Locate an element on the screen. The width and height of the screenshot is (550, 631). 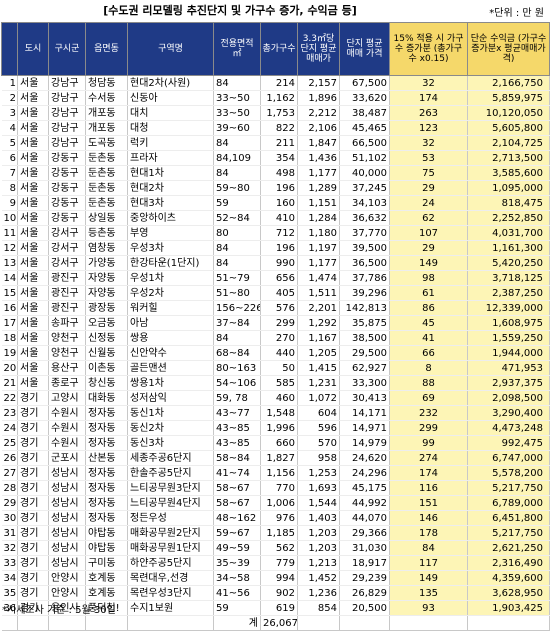
table-row: 5 서울 강남구 도곡동 럭키 84 211 1,847 66,500 32 2,104,725 is located at coordinates (275, 143).